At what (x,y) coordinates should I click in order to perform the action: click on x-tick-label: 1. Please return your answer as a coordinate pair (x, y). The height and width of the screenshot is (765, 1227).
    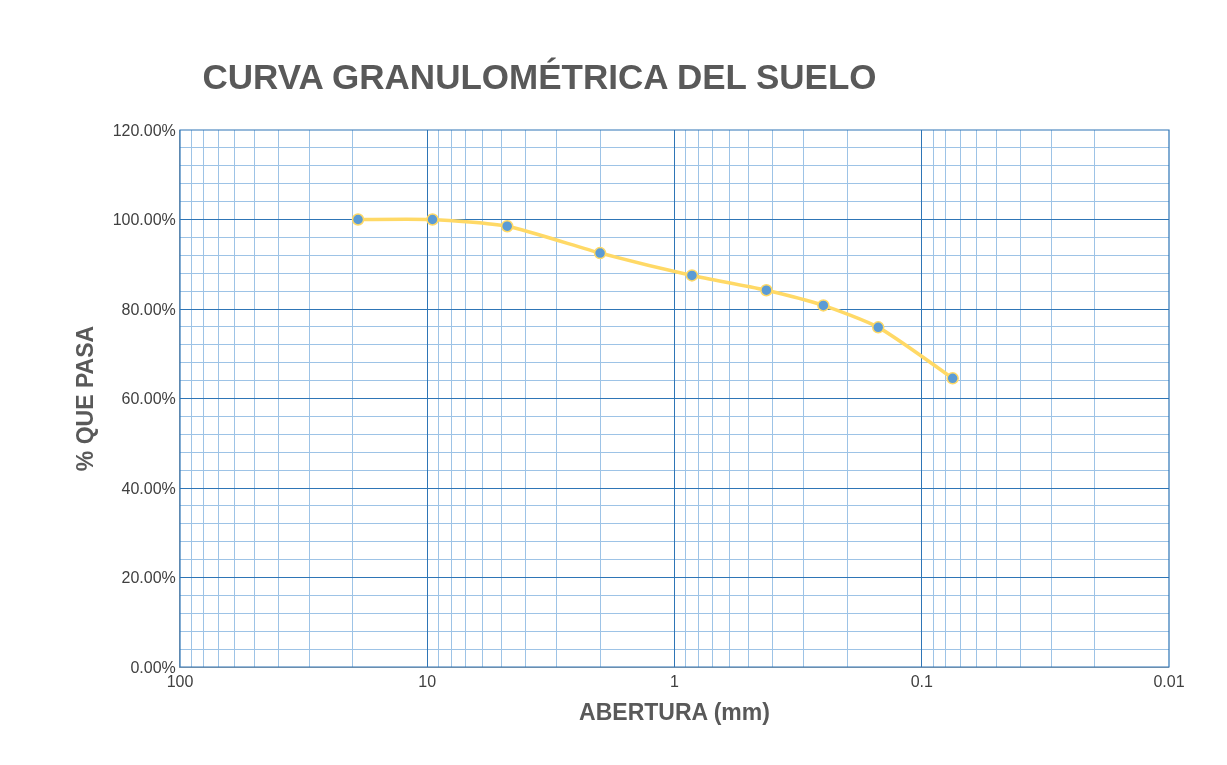
    Looking at the image, I should click on (675, 682).